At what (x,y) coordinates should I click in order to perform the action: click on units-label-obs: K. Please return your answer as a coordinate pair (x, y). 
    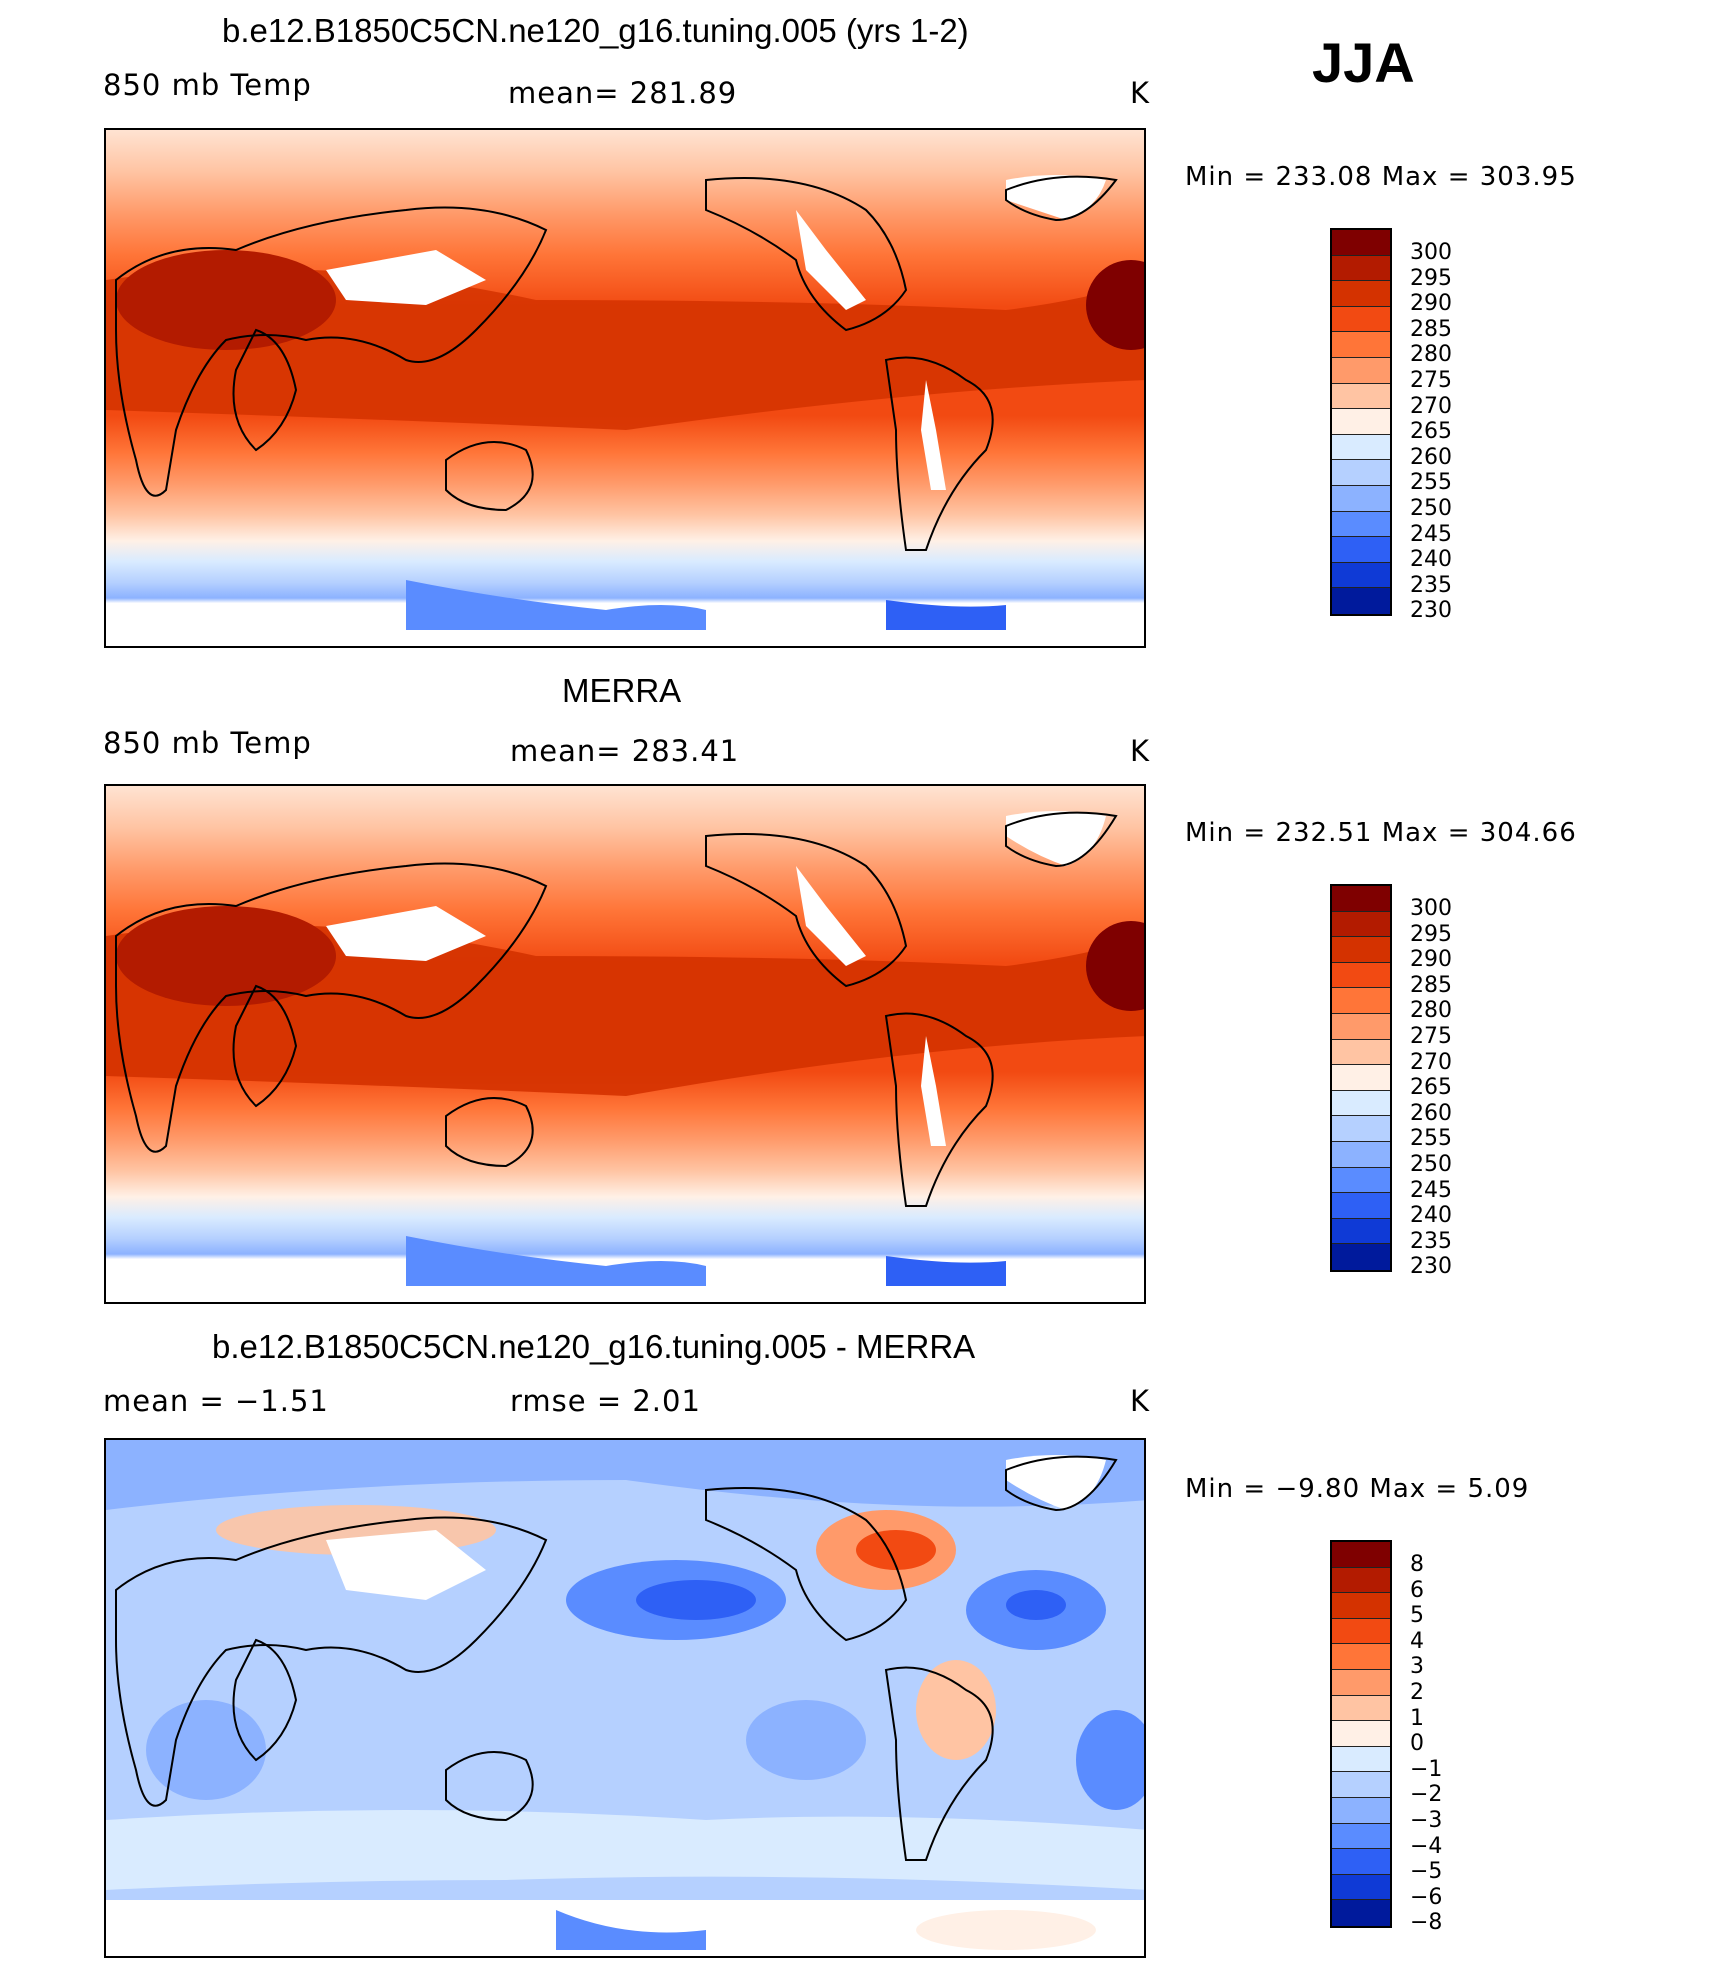
    Looking at the image, I should click on (1140, 751).